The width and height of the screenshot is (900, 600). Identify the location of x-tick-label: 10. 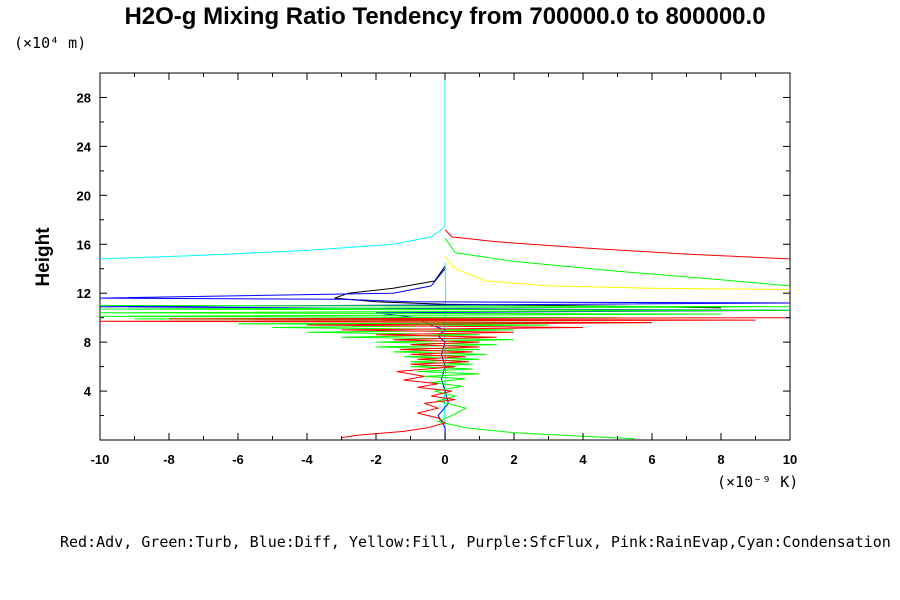
(790, 459).